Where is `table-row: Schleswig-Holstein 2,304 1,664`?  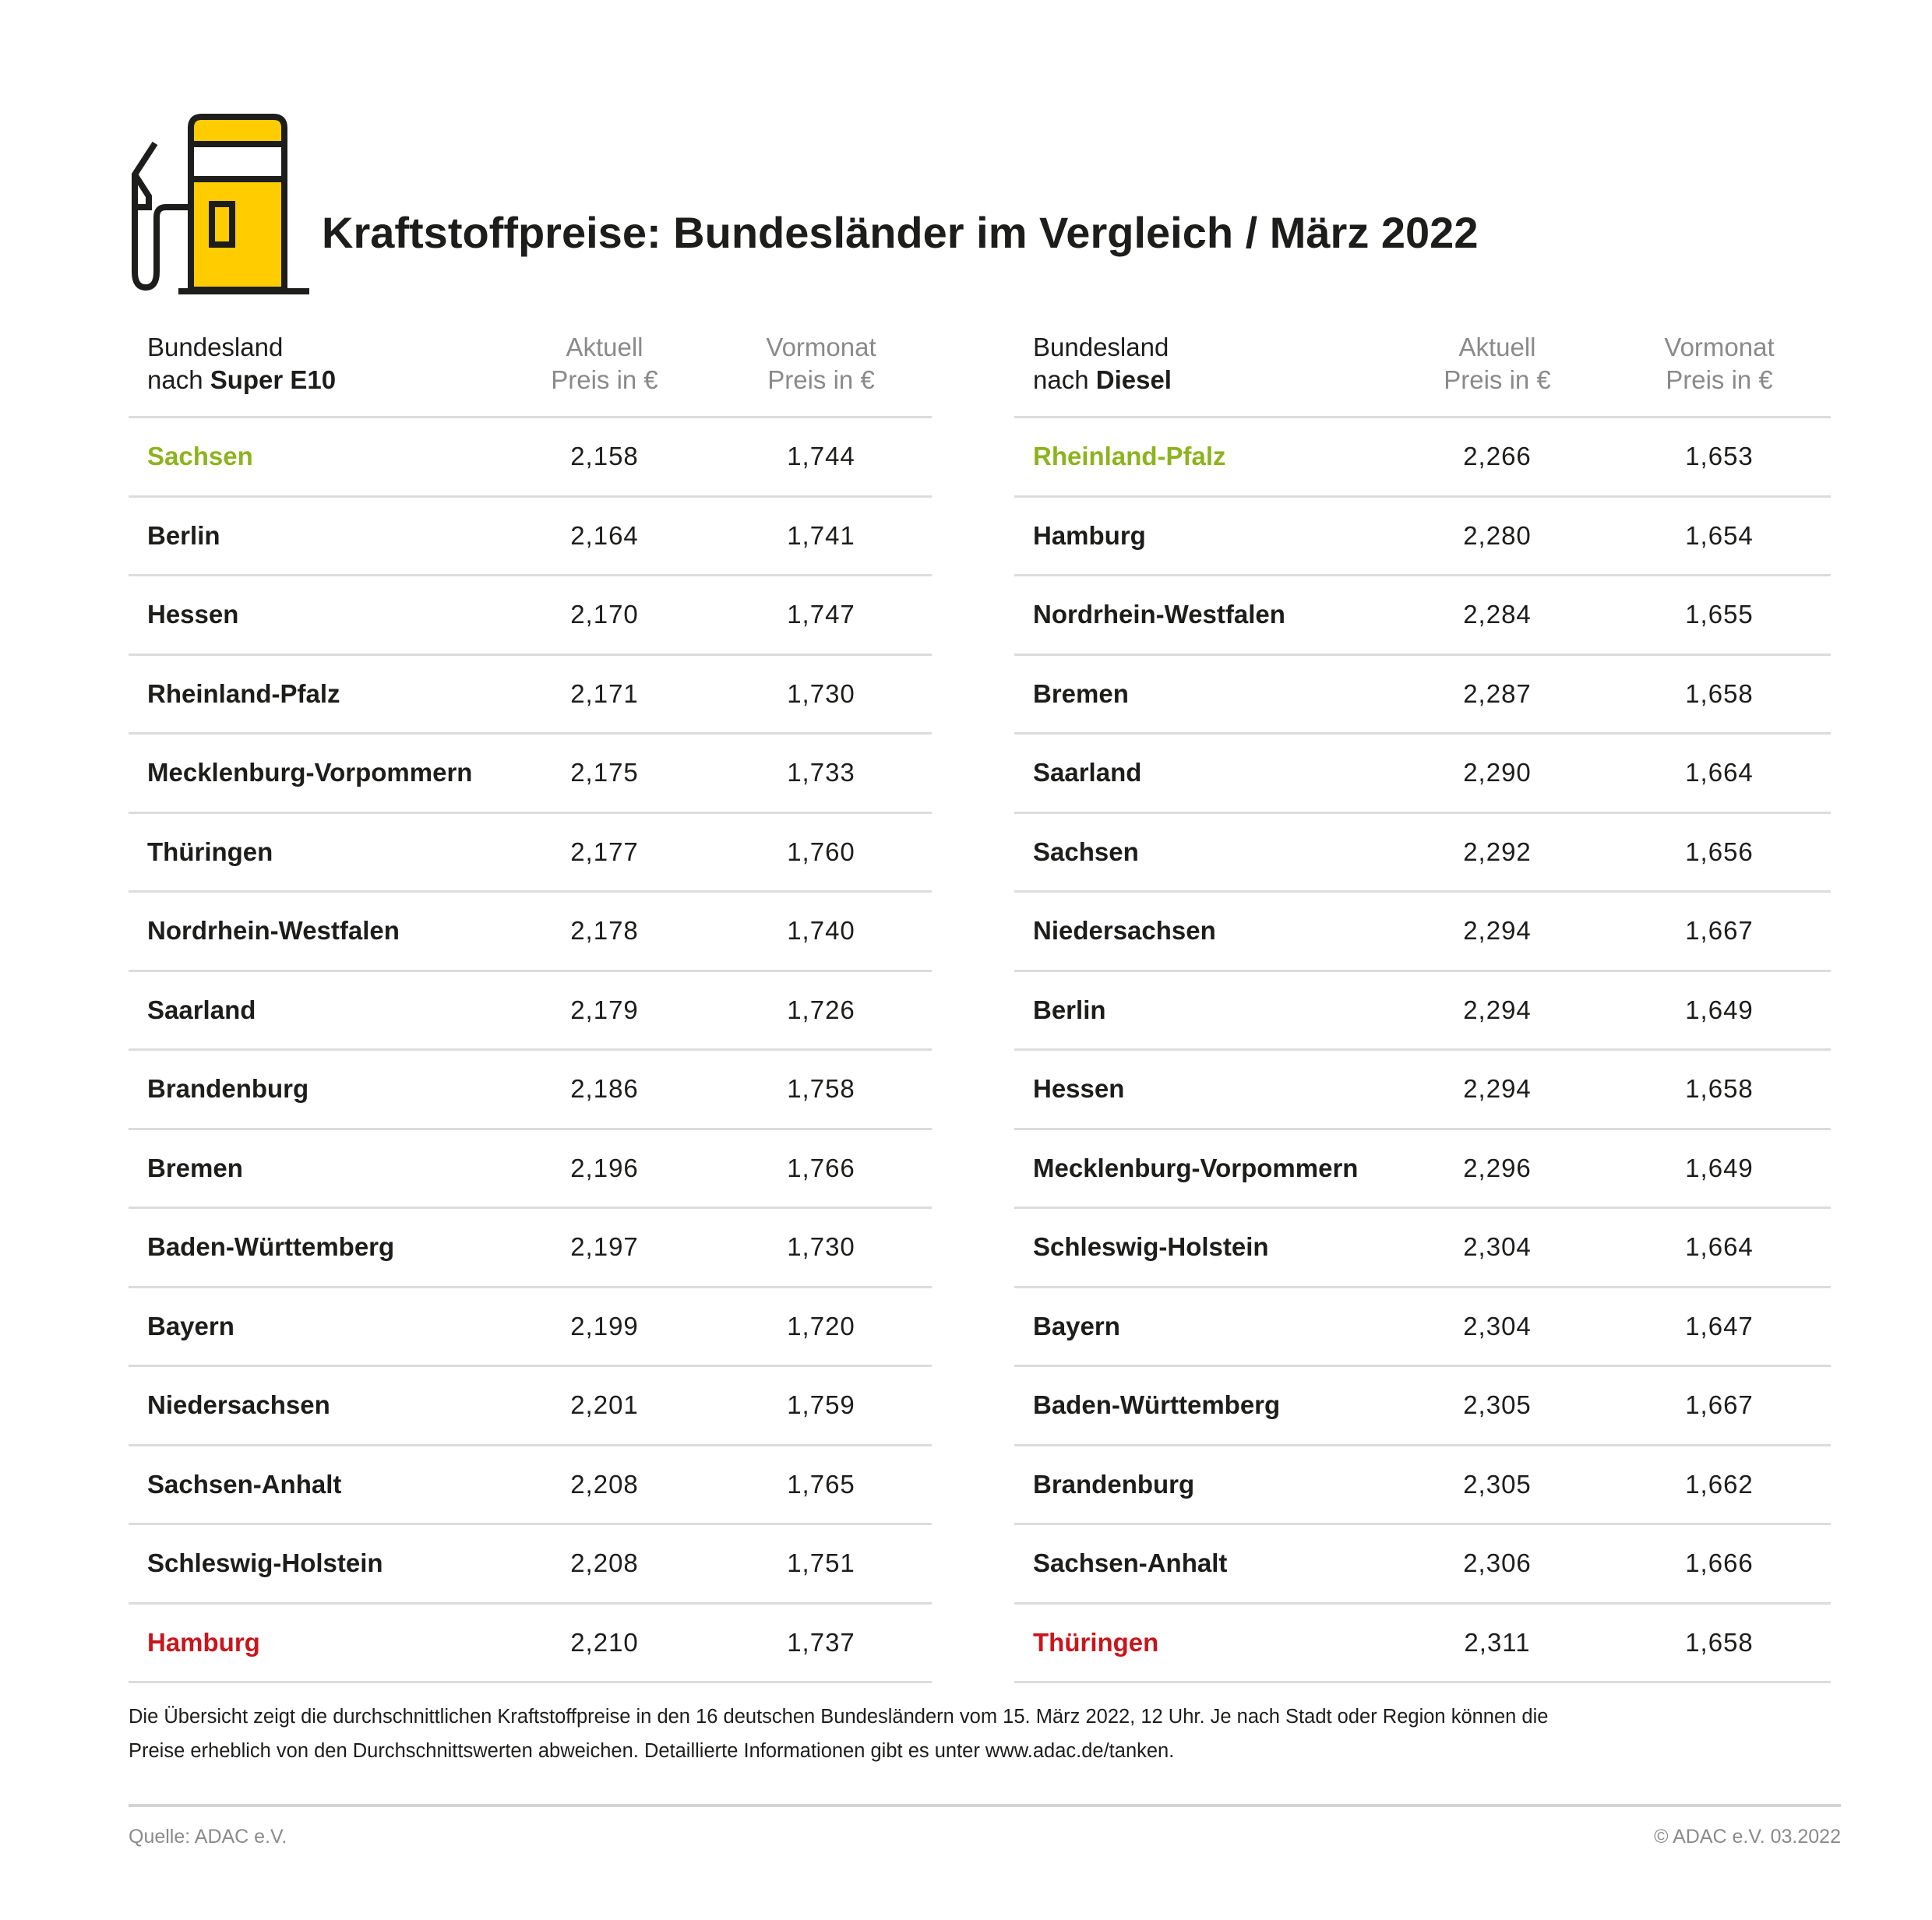 table-row: Schleswig-Holstein 2,304 1,664 is located at coordinates (1422, 1248).